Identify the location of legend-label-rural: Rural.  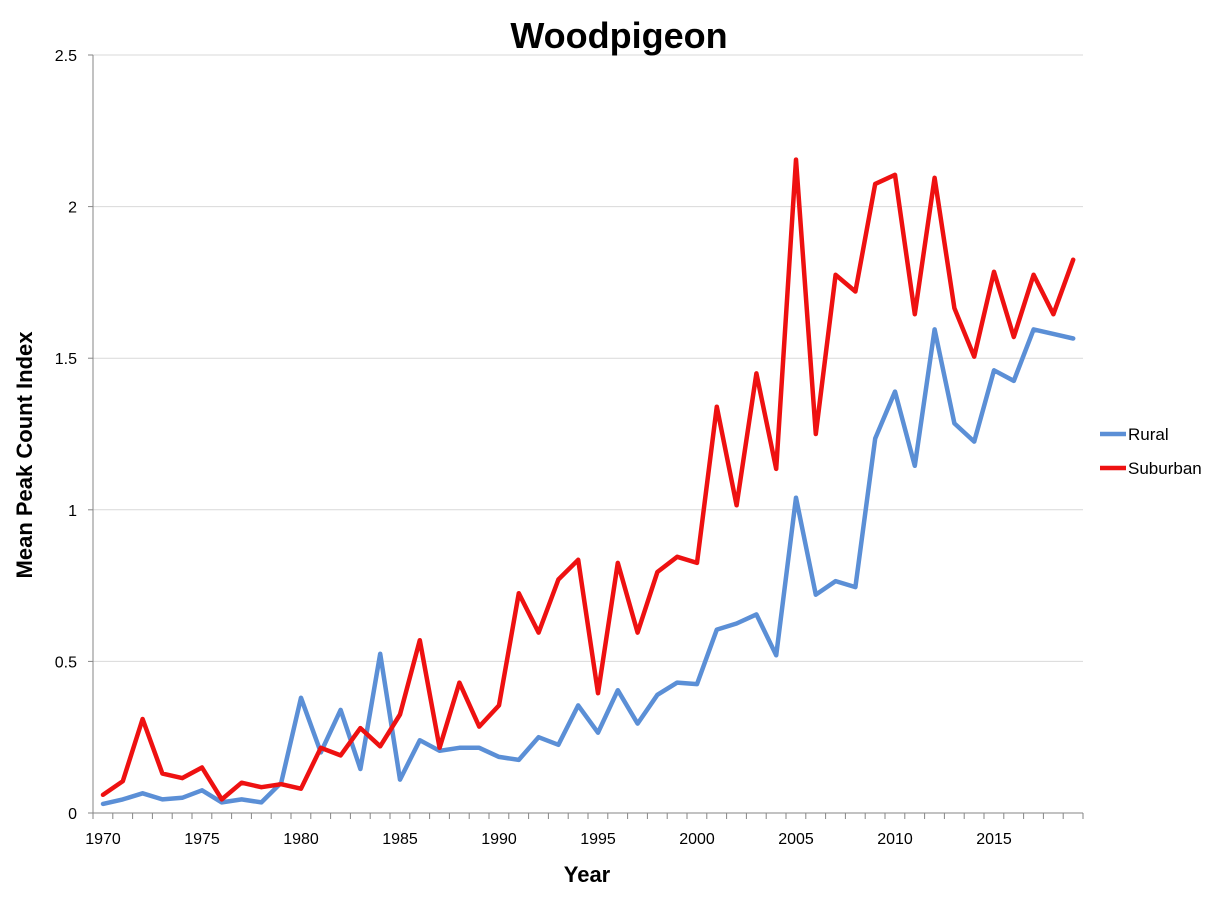
(1148, 434).